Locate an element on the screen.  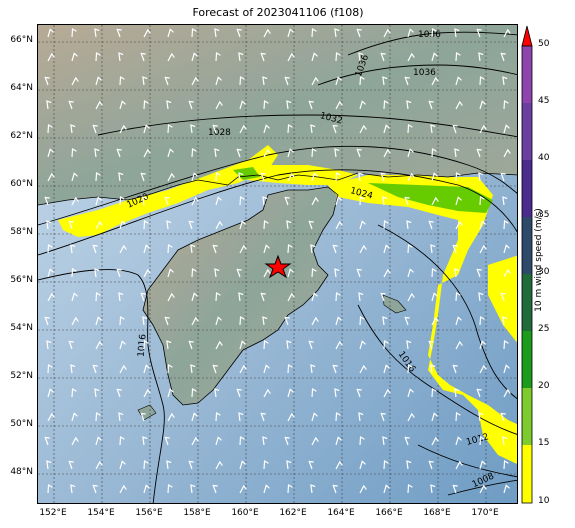
colorbar-tick: 10 is located at coordinates (544, 501).